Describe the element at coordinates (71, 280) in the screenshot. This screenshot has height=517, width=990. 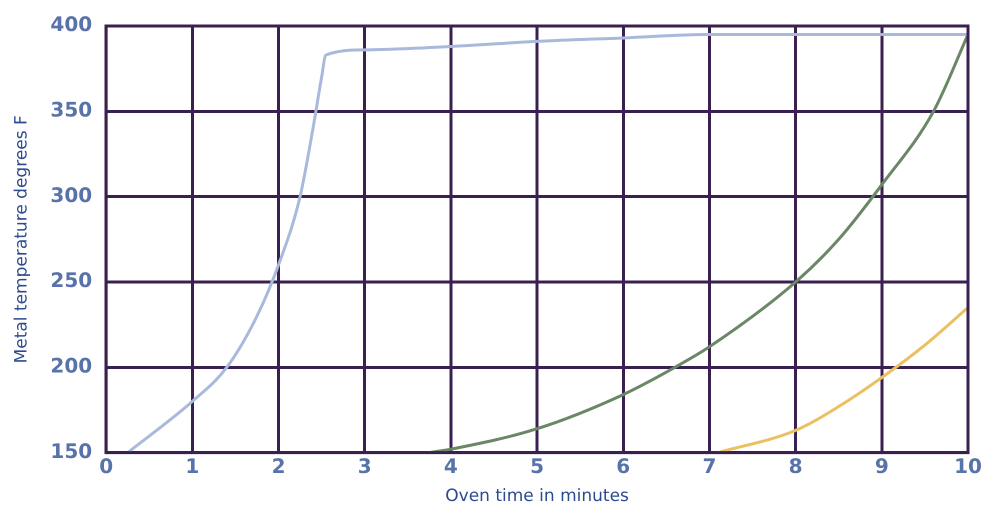
I see `y-tick-label: 250` at that location.